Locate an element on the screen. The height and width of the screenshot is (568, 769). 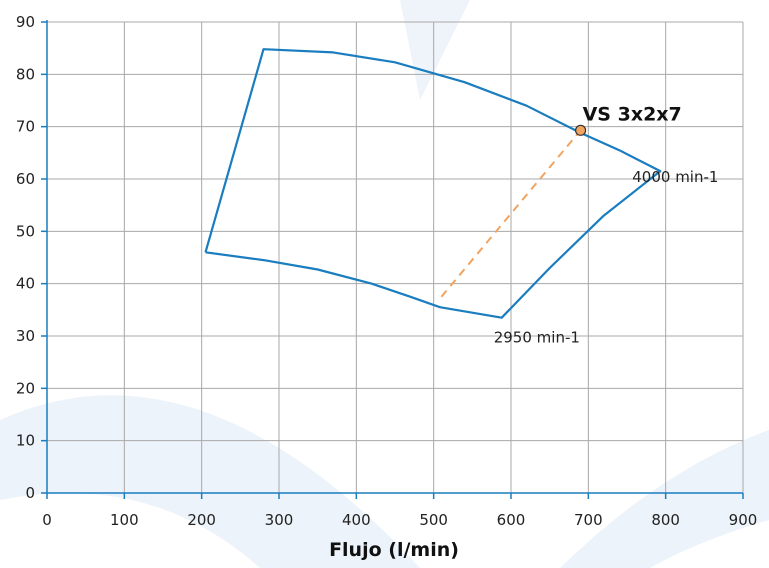
x-tick-label: 100 is located at coordinates (124, 520).